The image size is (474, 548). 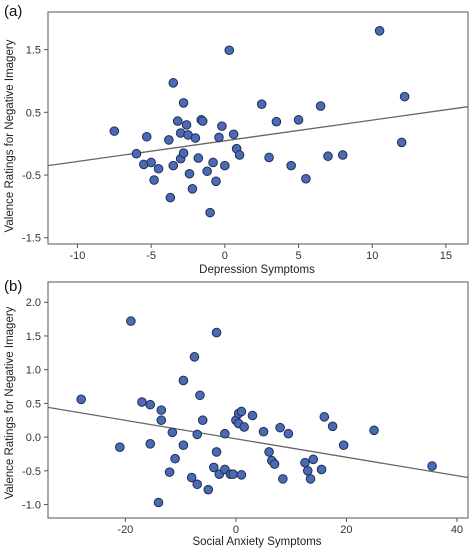 I want to click on x-tick-label: 15, so click(x=446, y=256).